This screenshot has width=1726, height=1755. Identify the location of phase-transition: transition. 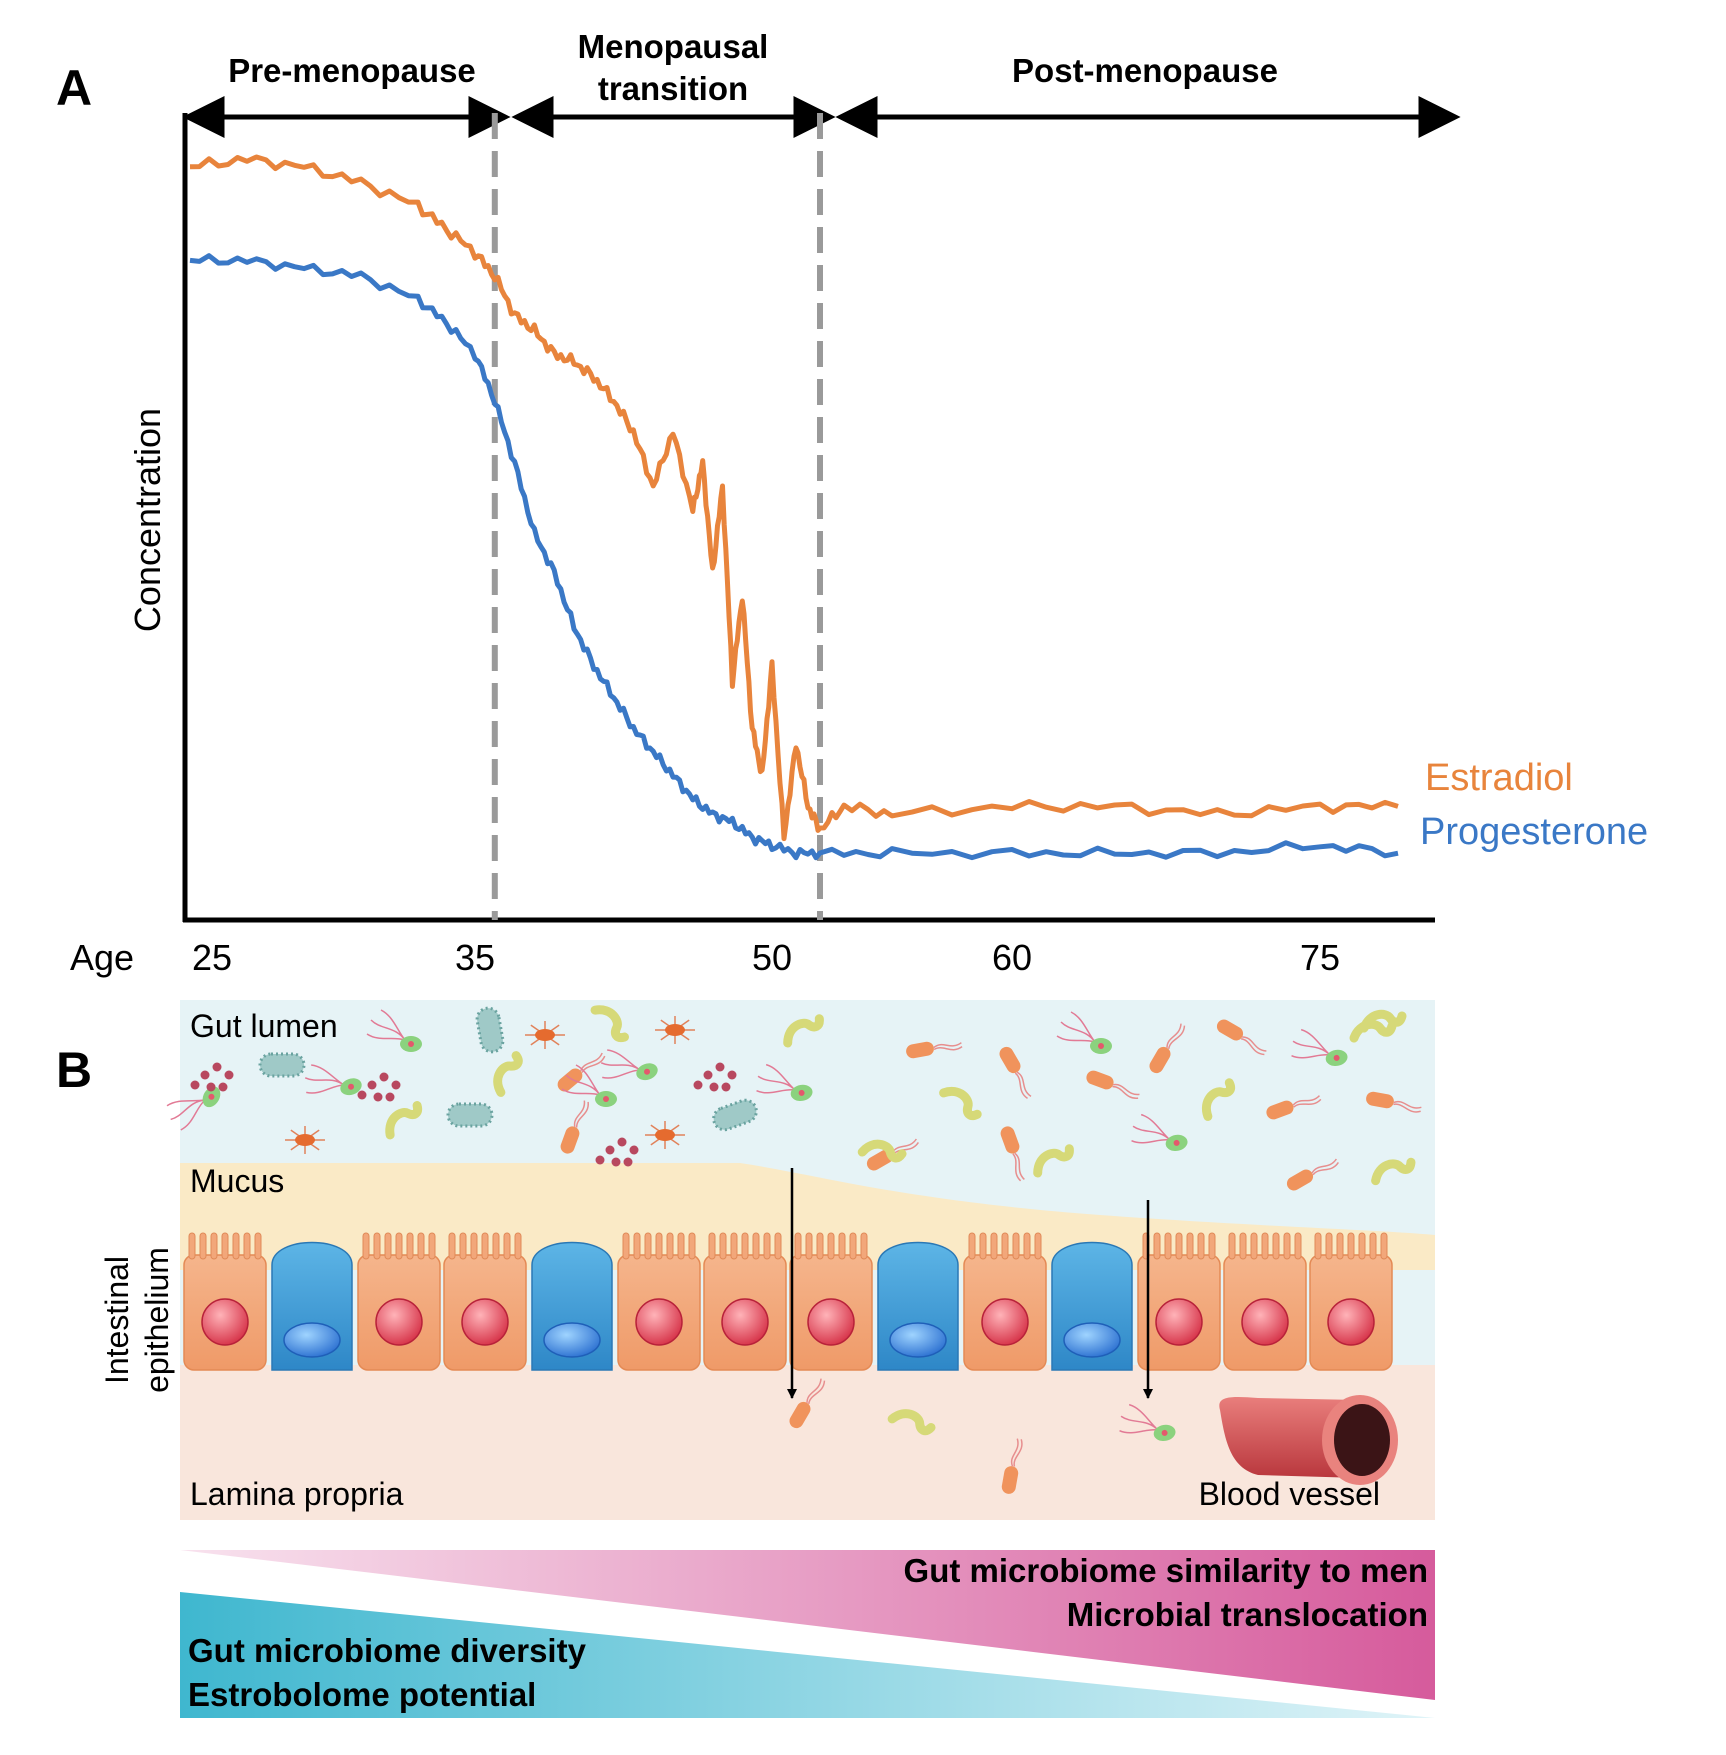
(673, 88).